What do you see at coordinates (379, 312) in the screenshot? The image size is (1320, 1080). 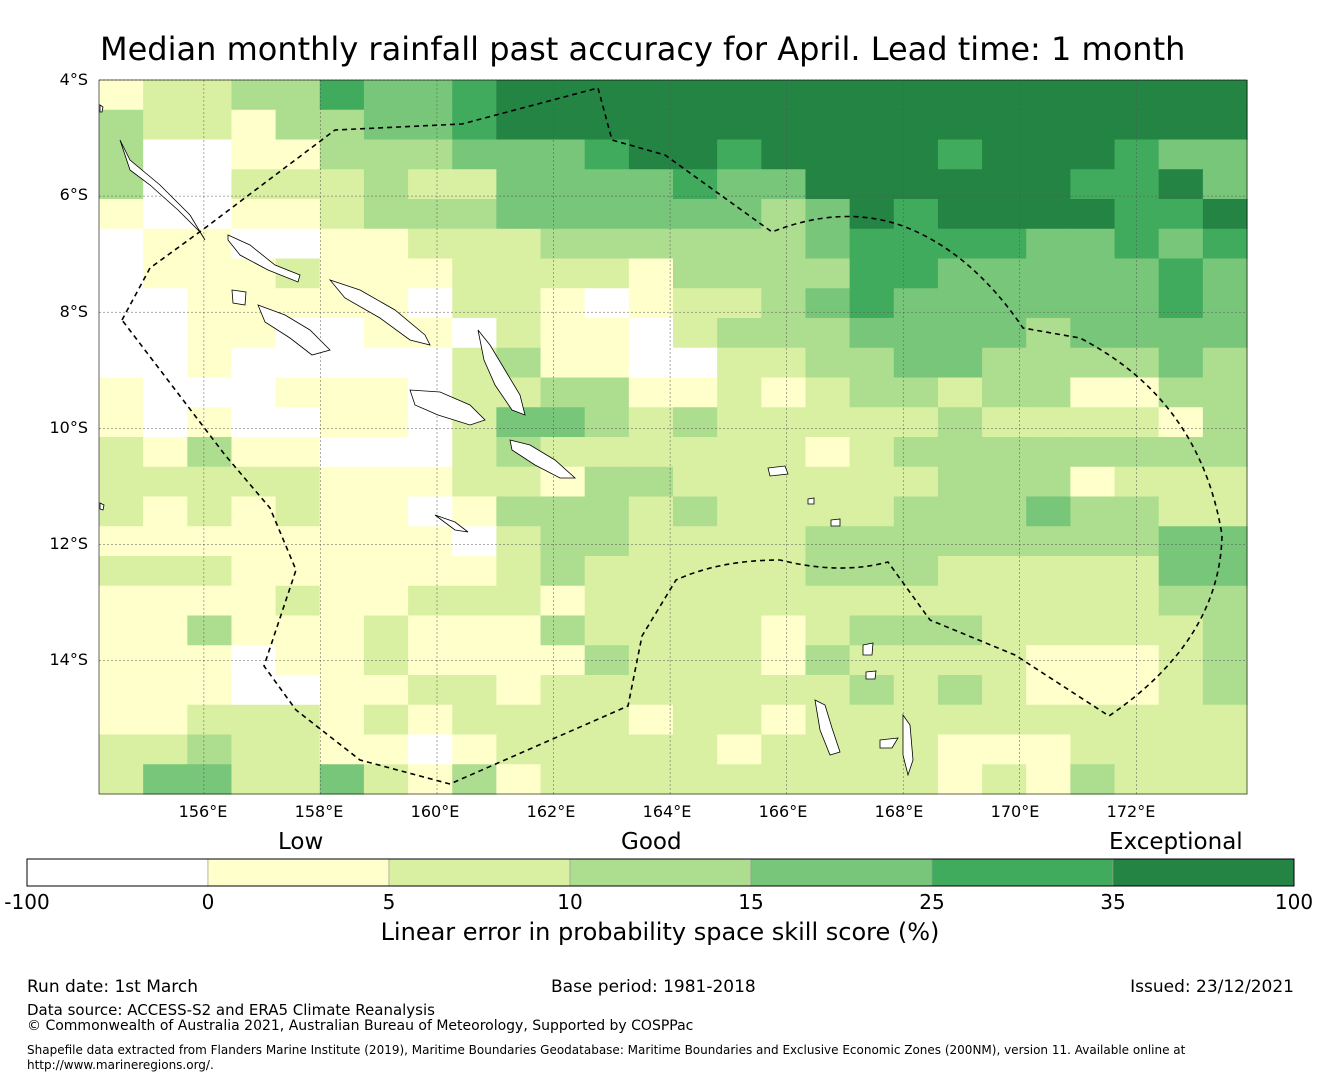 I see `coast-santa-isabel` at bounding box center [379, 312].